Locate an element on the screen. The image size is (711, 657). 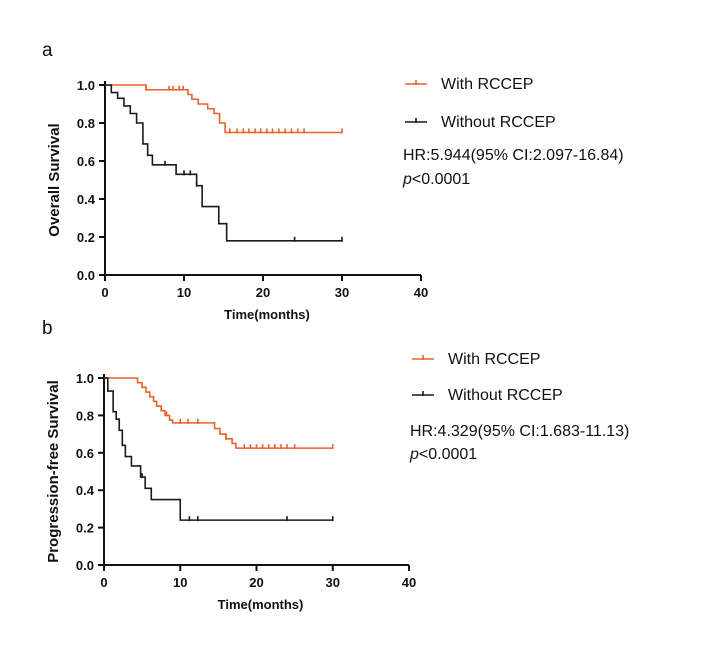
y-axis-title: Overall Survival is located at coordinates (54, 179).